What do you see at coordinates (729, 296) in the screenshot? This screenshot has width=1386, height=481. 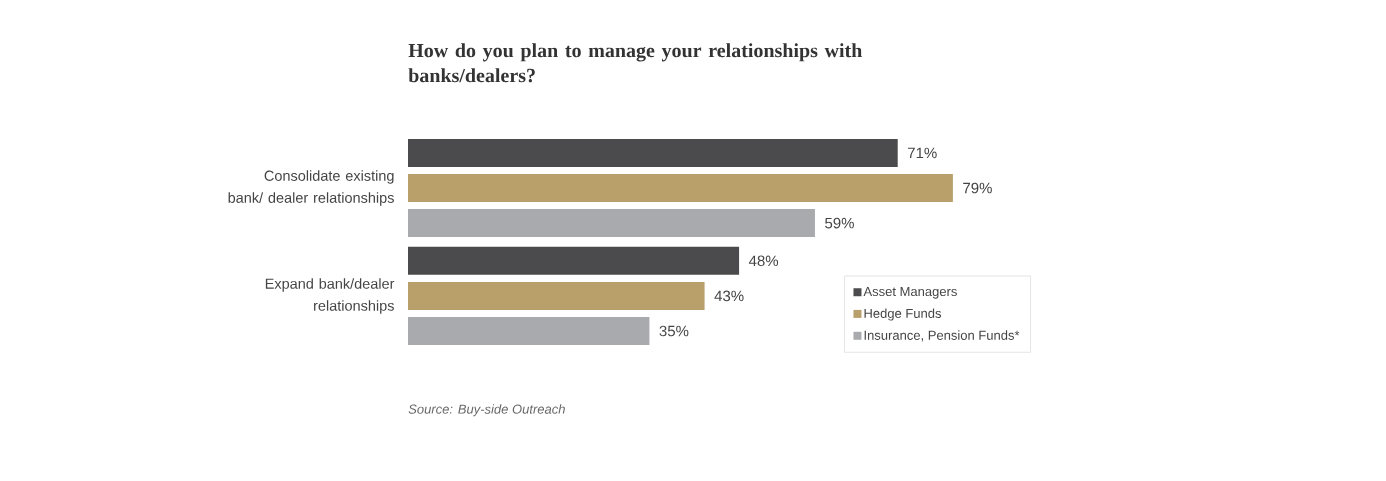 I see `data-label: 43%` at bounding box center [729, 296].